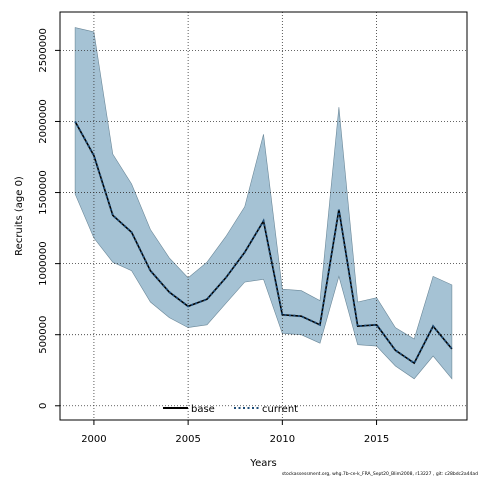 The height and width of the screenshot is (480, 480). What do you see at coordinates (43, 263) in the screenshot?
I see `y-tick-label-2: 1000000` at bounding box center [43, 263].